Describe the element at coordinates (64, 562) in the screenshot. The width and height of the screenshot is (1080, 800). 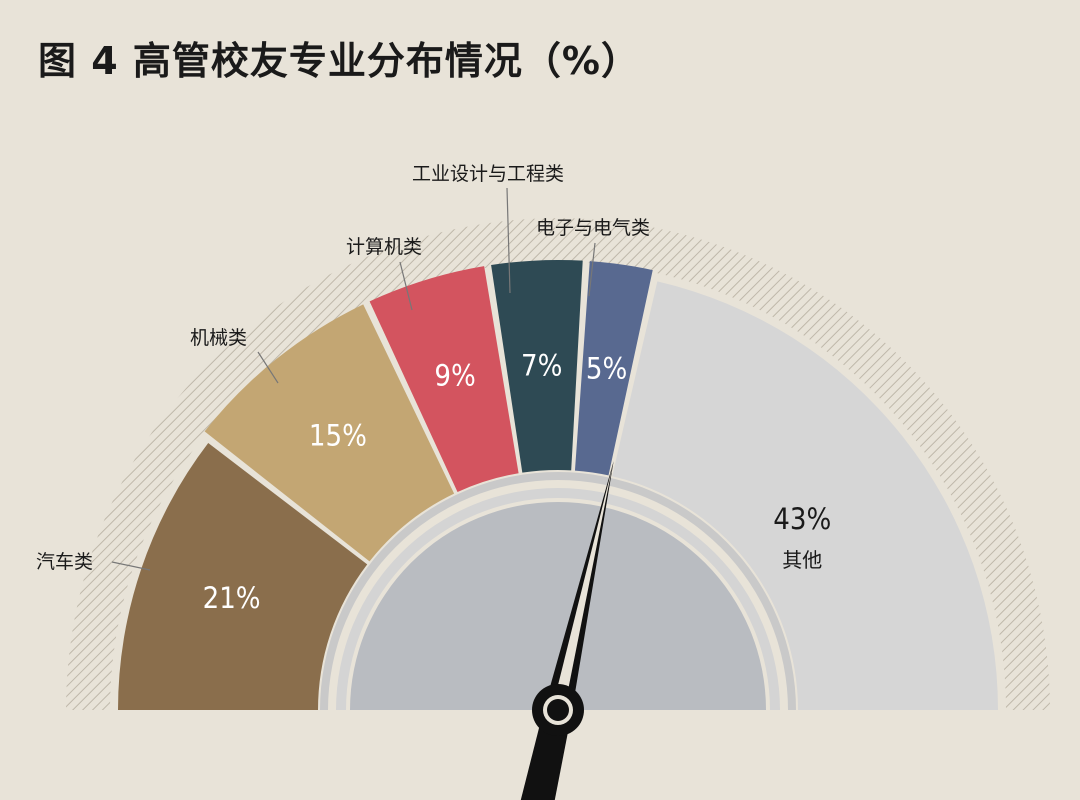
I see `category-label-0: 汽车类` at that location.